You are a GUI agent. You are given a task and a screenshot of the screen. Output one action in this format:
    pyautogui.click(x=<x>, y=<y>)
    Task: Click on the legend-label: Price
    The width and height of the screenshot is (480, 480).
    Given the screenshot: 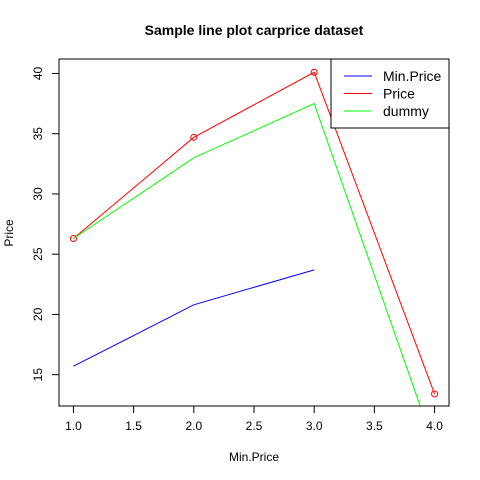 What is the action you would take?
    pyautogui.click(x=399, y=94)
    